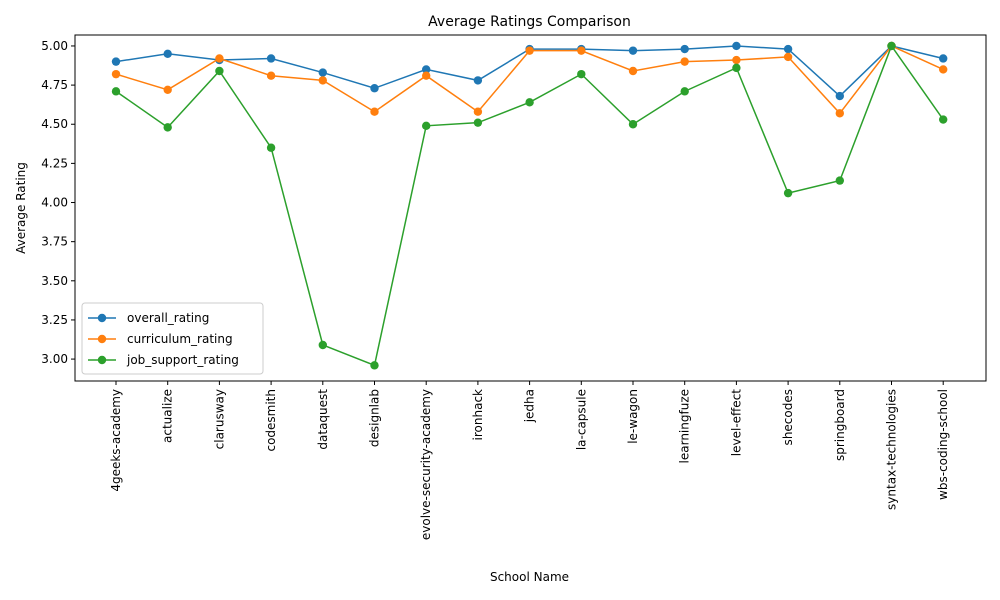 Image resolution: width=1000 pixels, height=600 pixels. I want to click on legend-box, so click(172, 338).